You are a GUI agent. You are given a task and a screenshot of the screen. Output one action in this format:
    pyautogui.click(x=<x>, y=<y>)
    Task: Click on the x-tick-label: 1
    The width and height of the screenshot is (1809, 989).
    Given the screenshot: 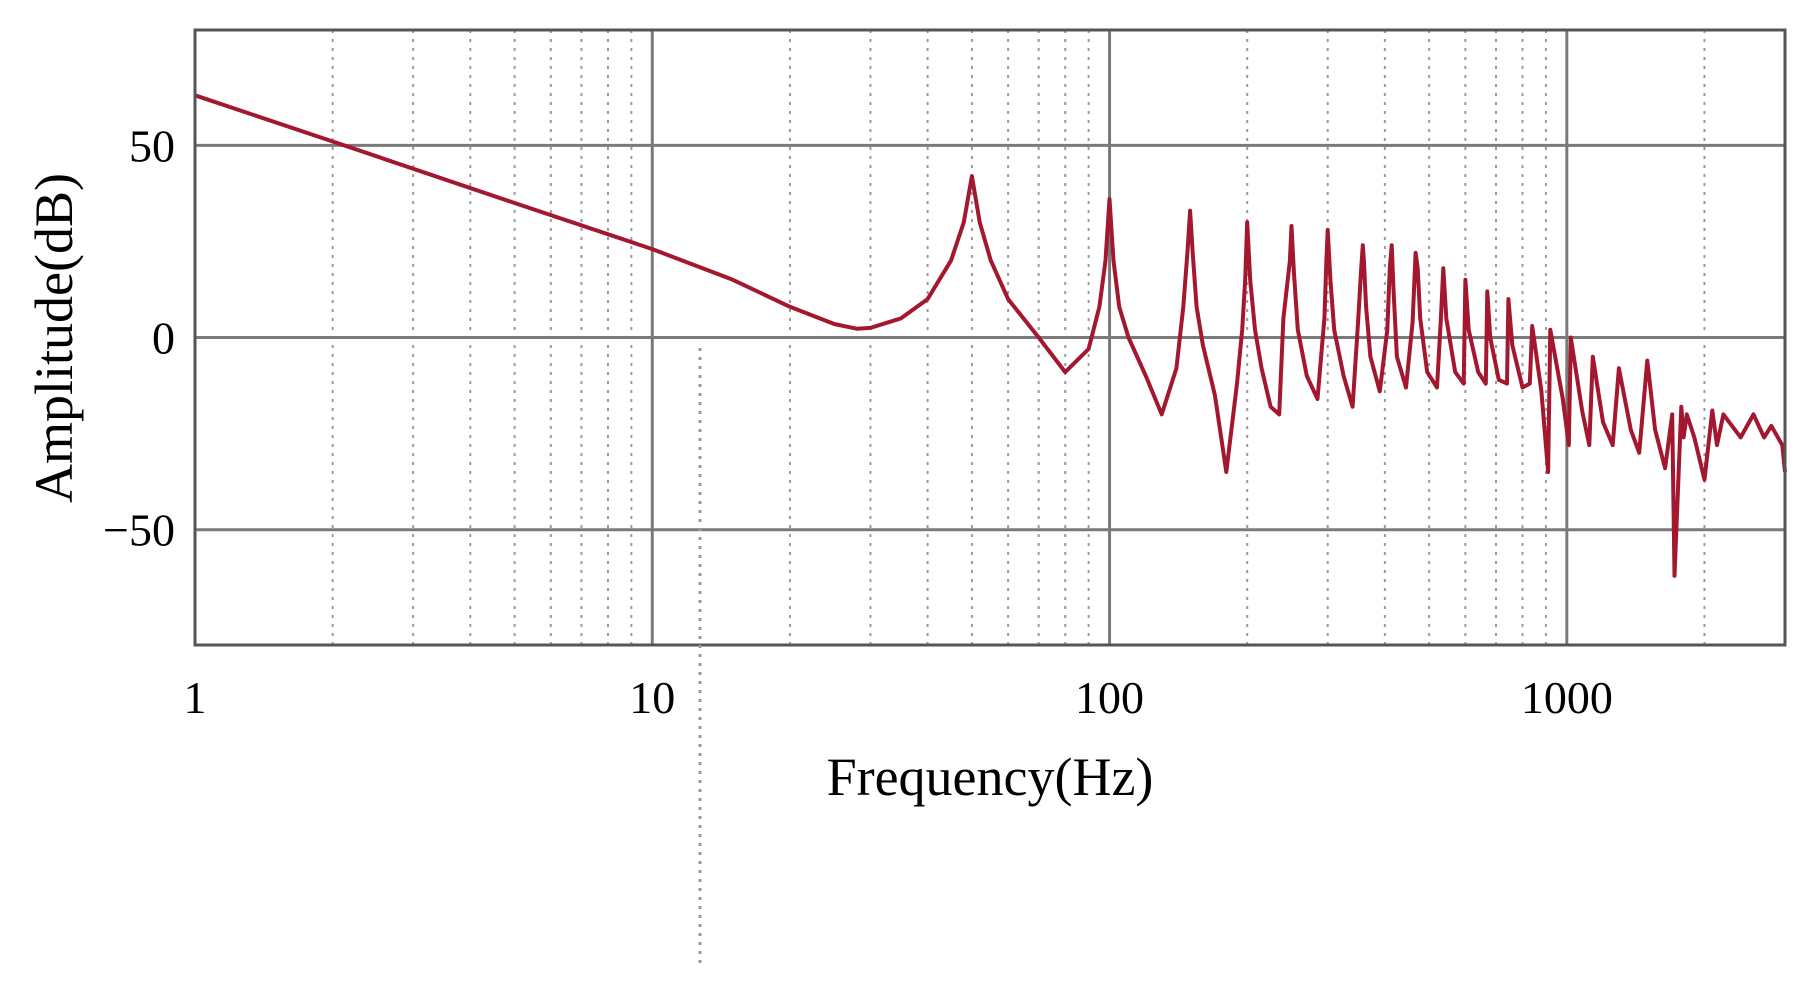 What is the action you would take?
    pyautogui.click(x=195, y=697)
    